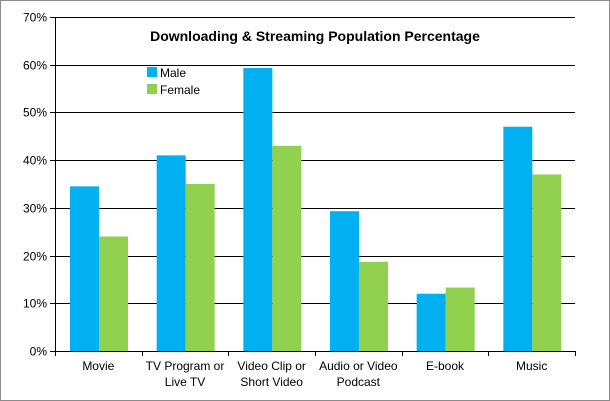 This screenshot has width=610, height=401. I want to click on x-tick-label: Audio or Video, so click(358, 366).